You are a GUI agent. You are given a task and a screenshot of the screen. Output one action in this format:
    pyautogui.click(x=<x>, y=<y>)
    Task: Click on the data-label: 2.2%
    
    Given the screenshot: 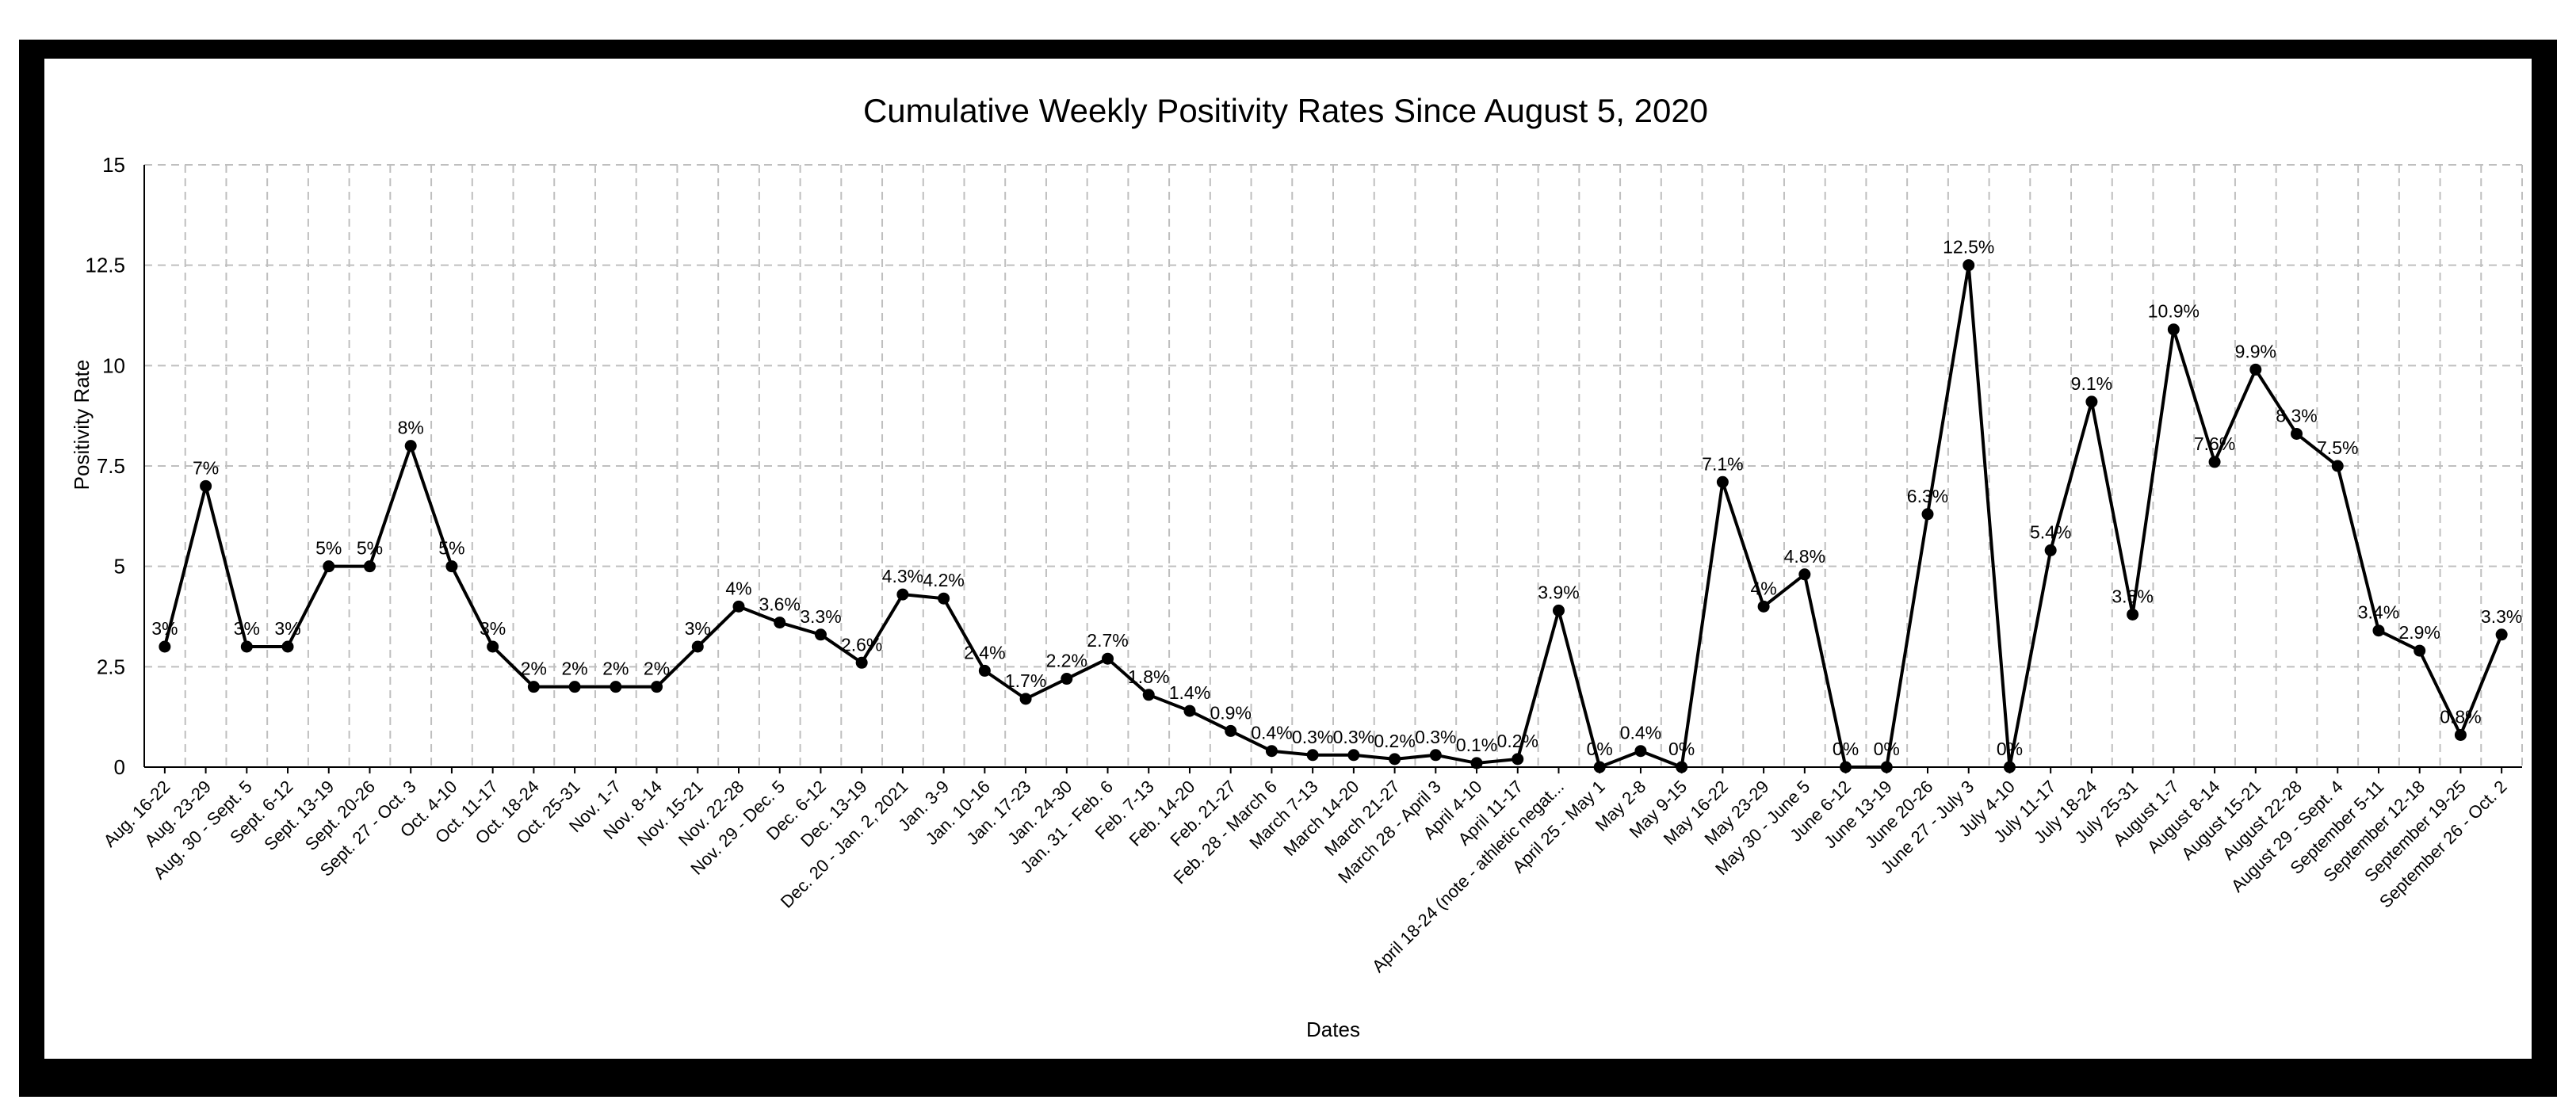 What is the action you would take?
    pyautogui.click(x=1066, y=661)
    